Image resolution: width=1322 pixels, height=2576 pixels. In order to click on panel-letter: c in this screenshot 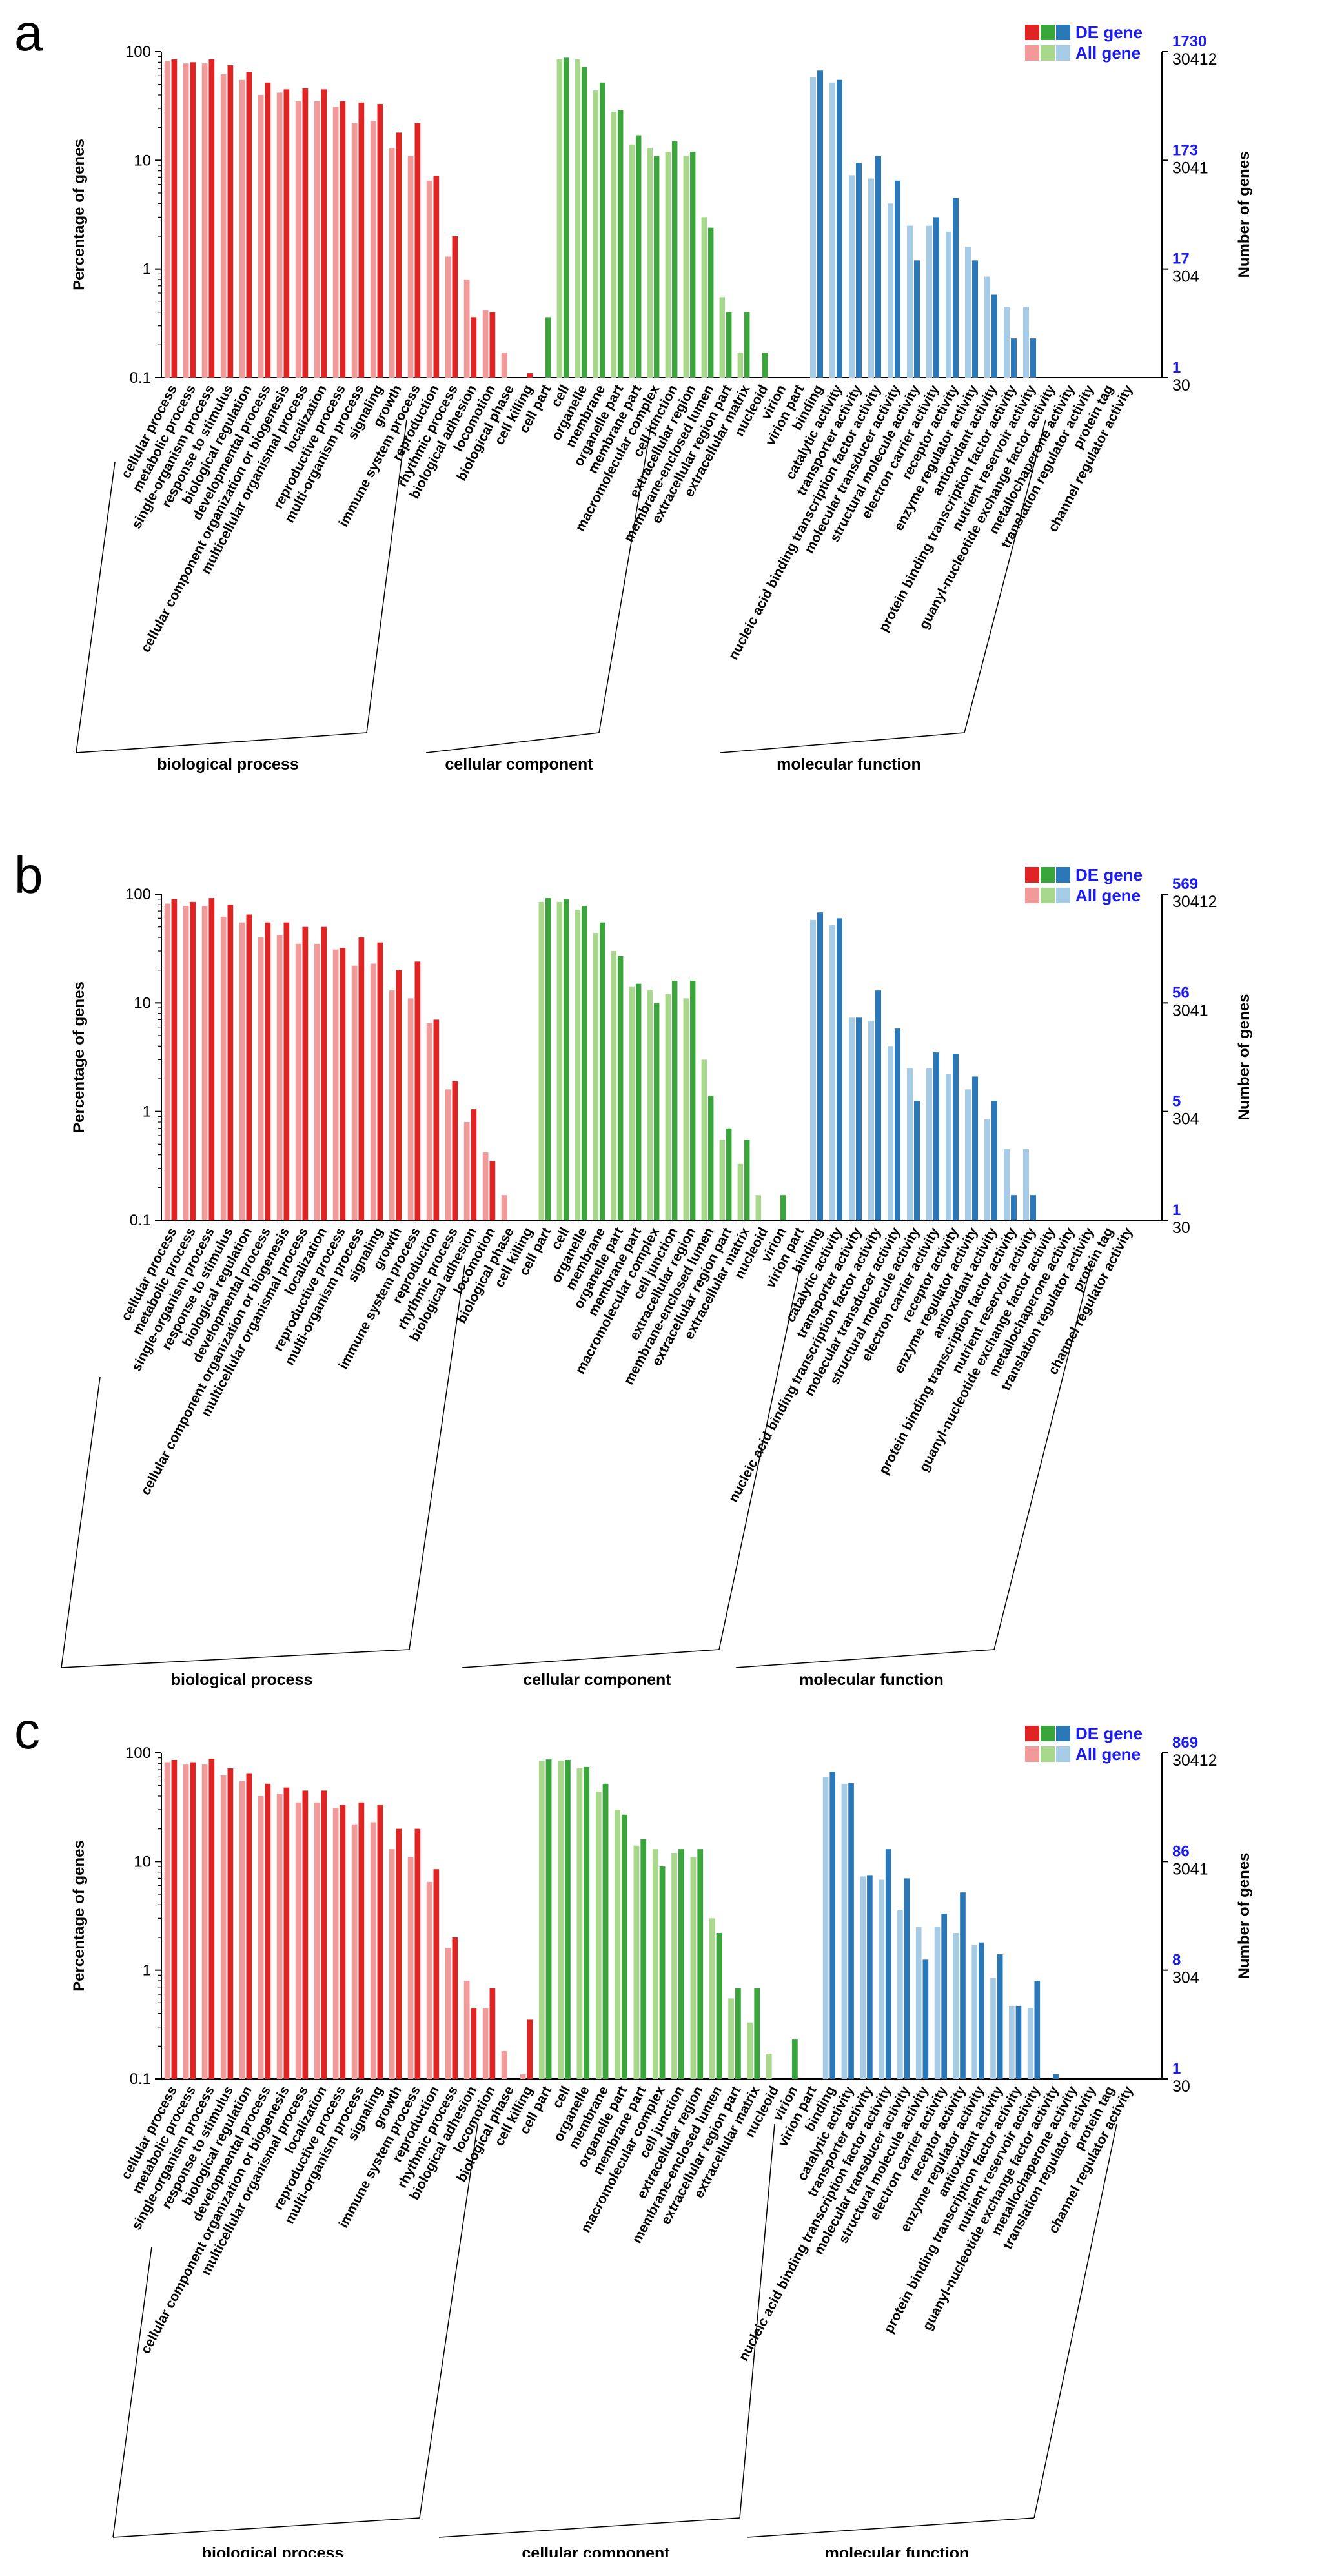, I will do `click(27, 1730)`.